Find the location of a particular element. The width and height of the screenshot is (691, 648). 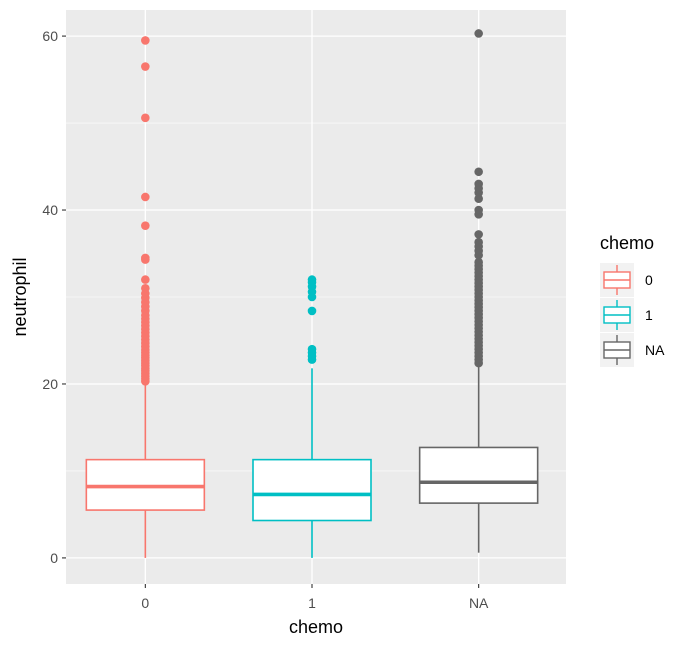

legend-label: 1 is located at coordinates (649, 315).